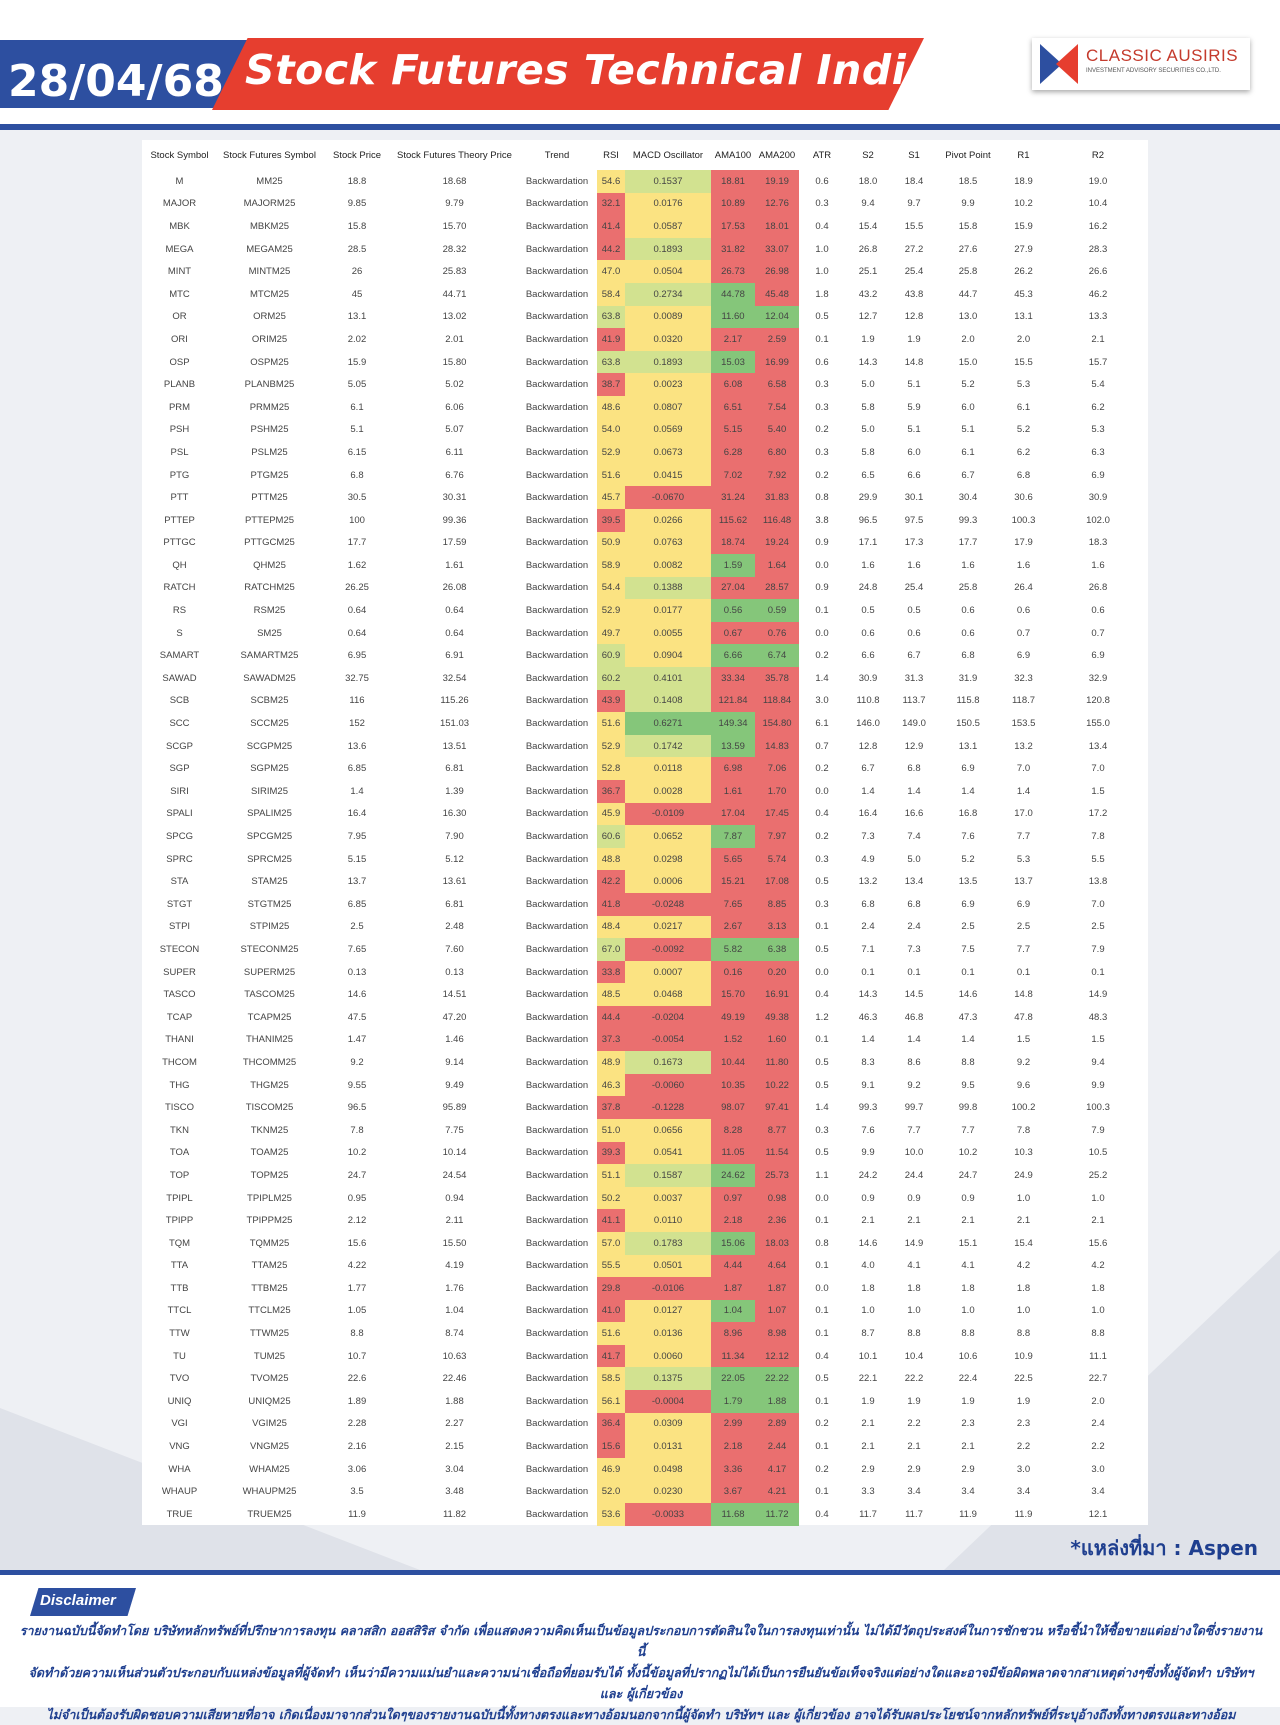 This screenshot has height=1725, width=1280. Describe the element at coordinates (668, 1175) in the screenshot. I see `table-cell: 0.1587` at that location.